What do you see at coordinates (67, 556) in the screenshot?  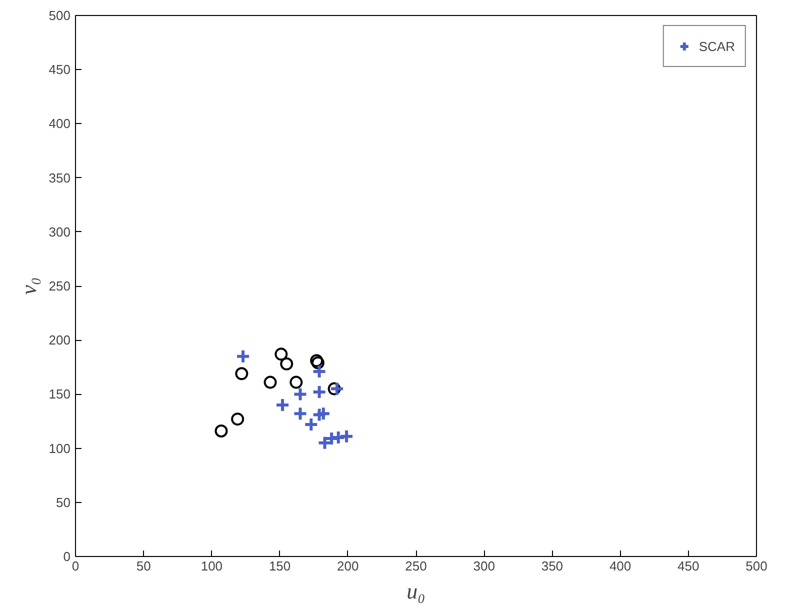 I see `y-tick-label: 0` at bounding box center [67, 556].